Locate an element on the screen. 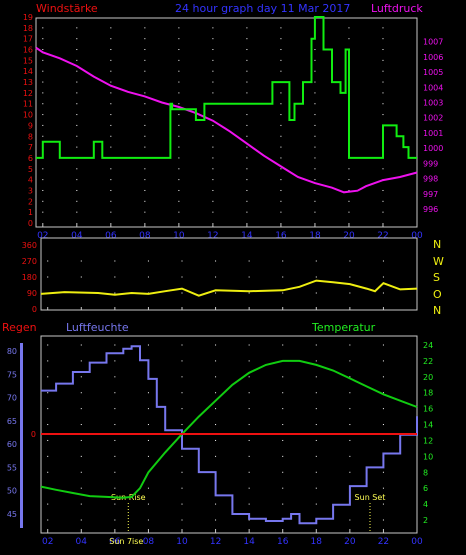  p1-y-right-label-0: 996 is located at coordinates (430, 209).